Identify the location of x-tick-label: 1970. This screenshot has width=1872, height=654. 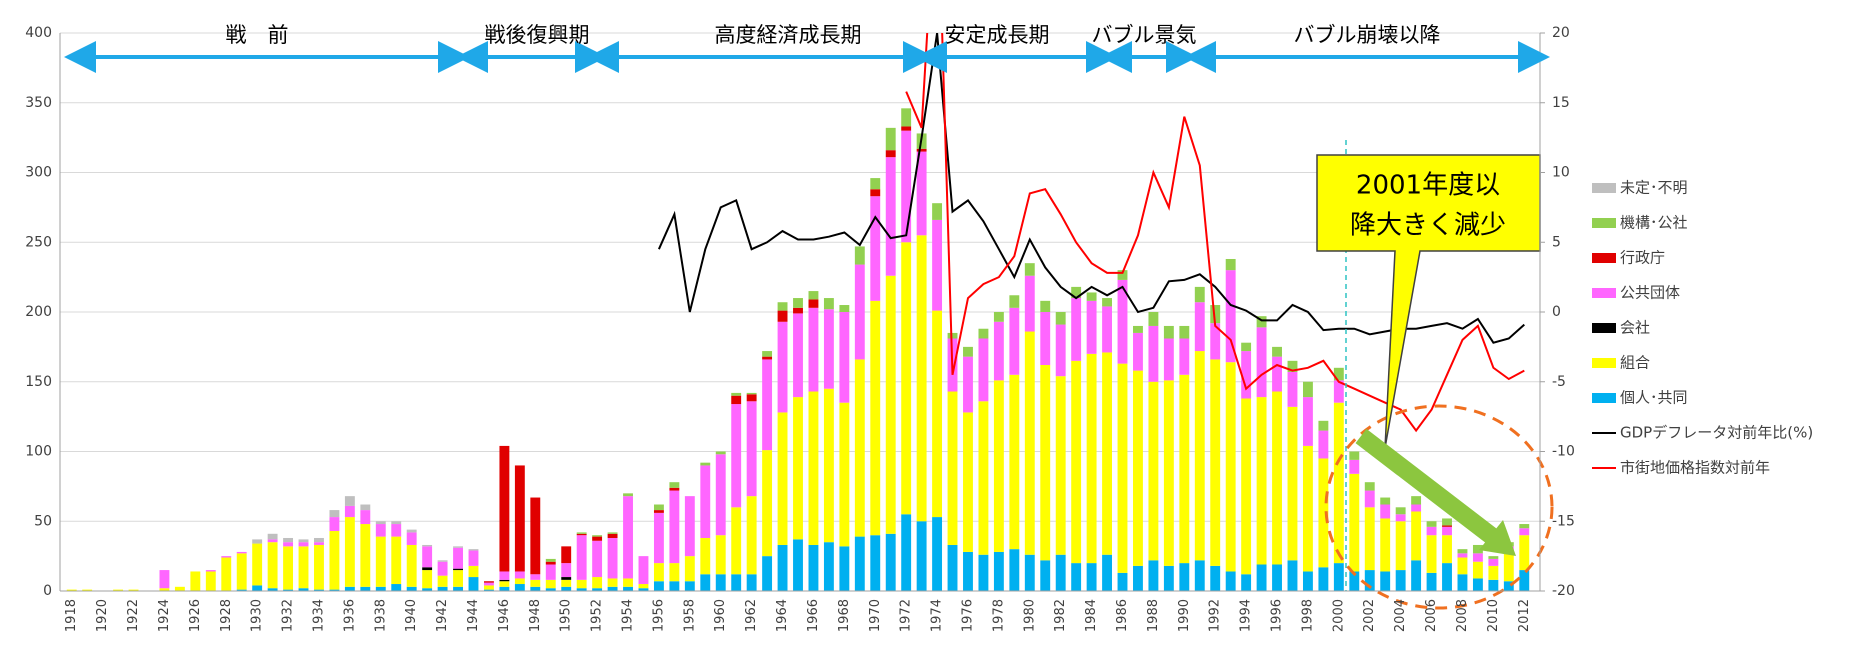
(875, 615).